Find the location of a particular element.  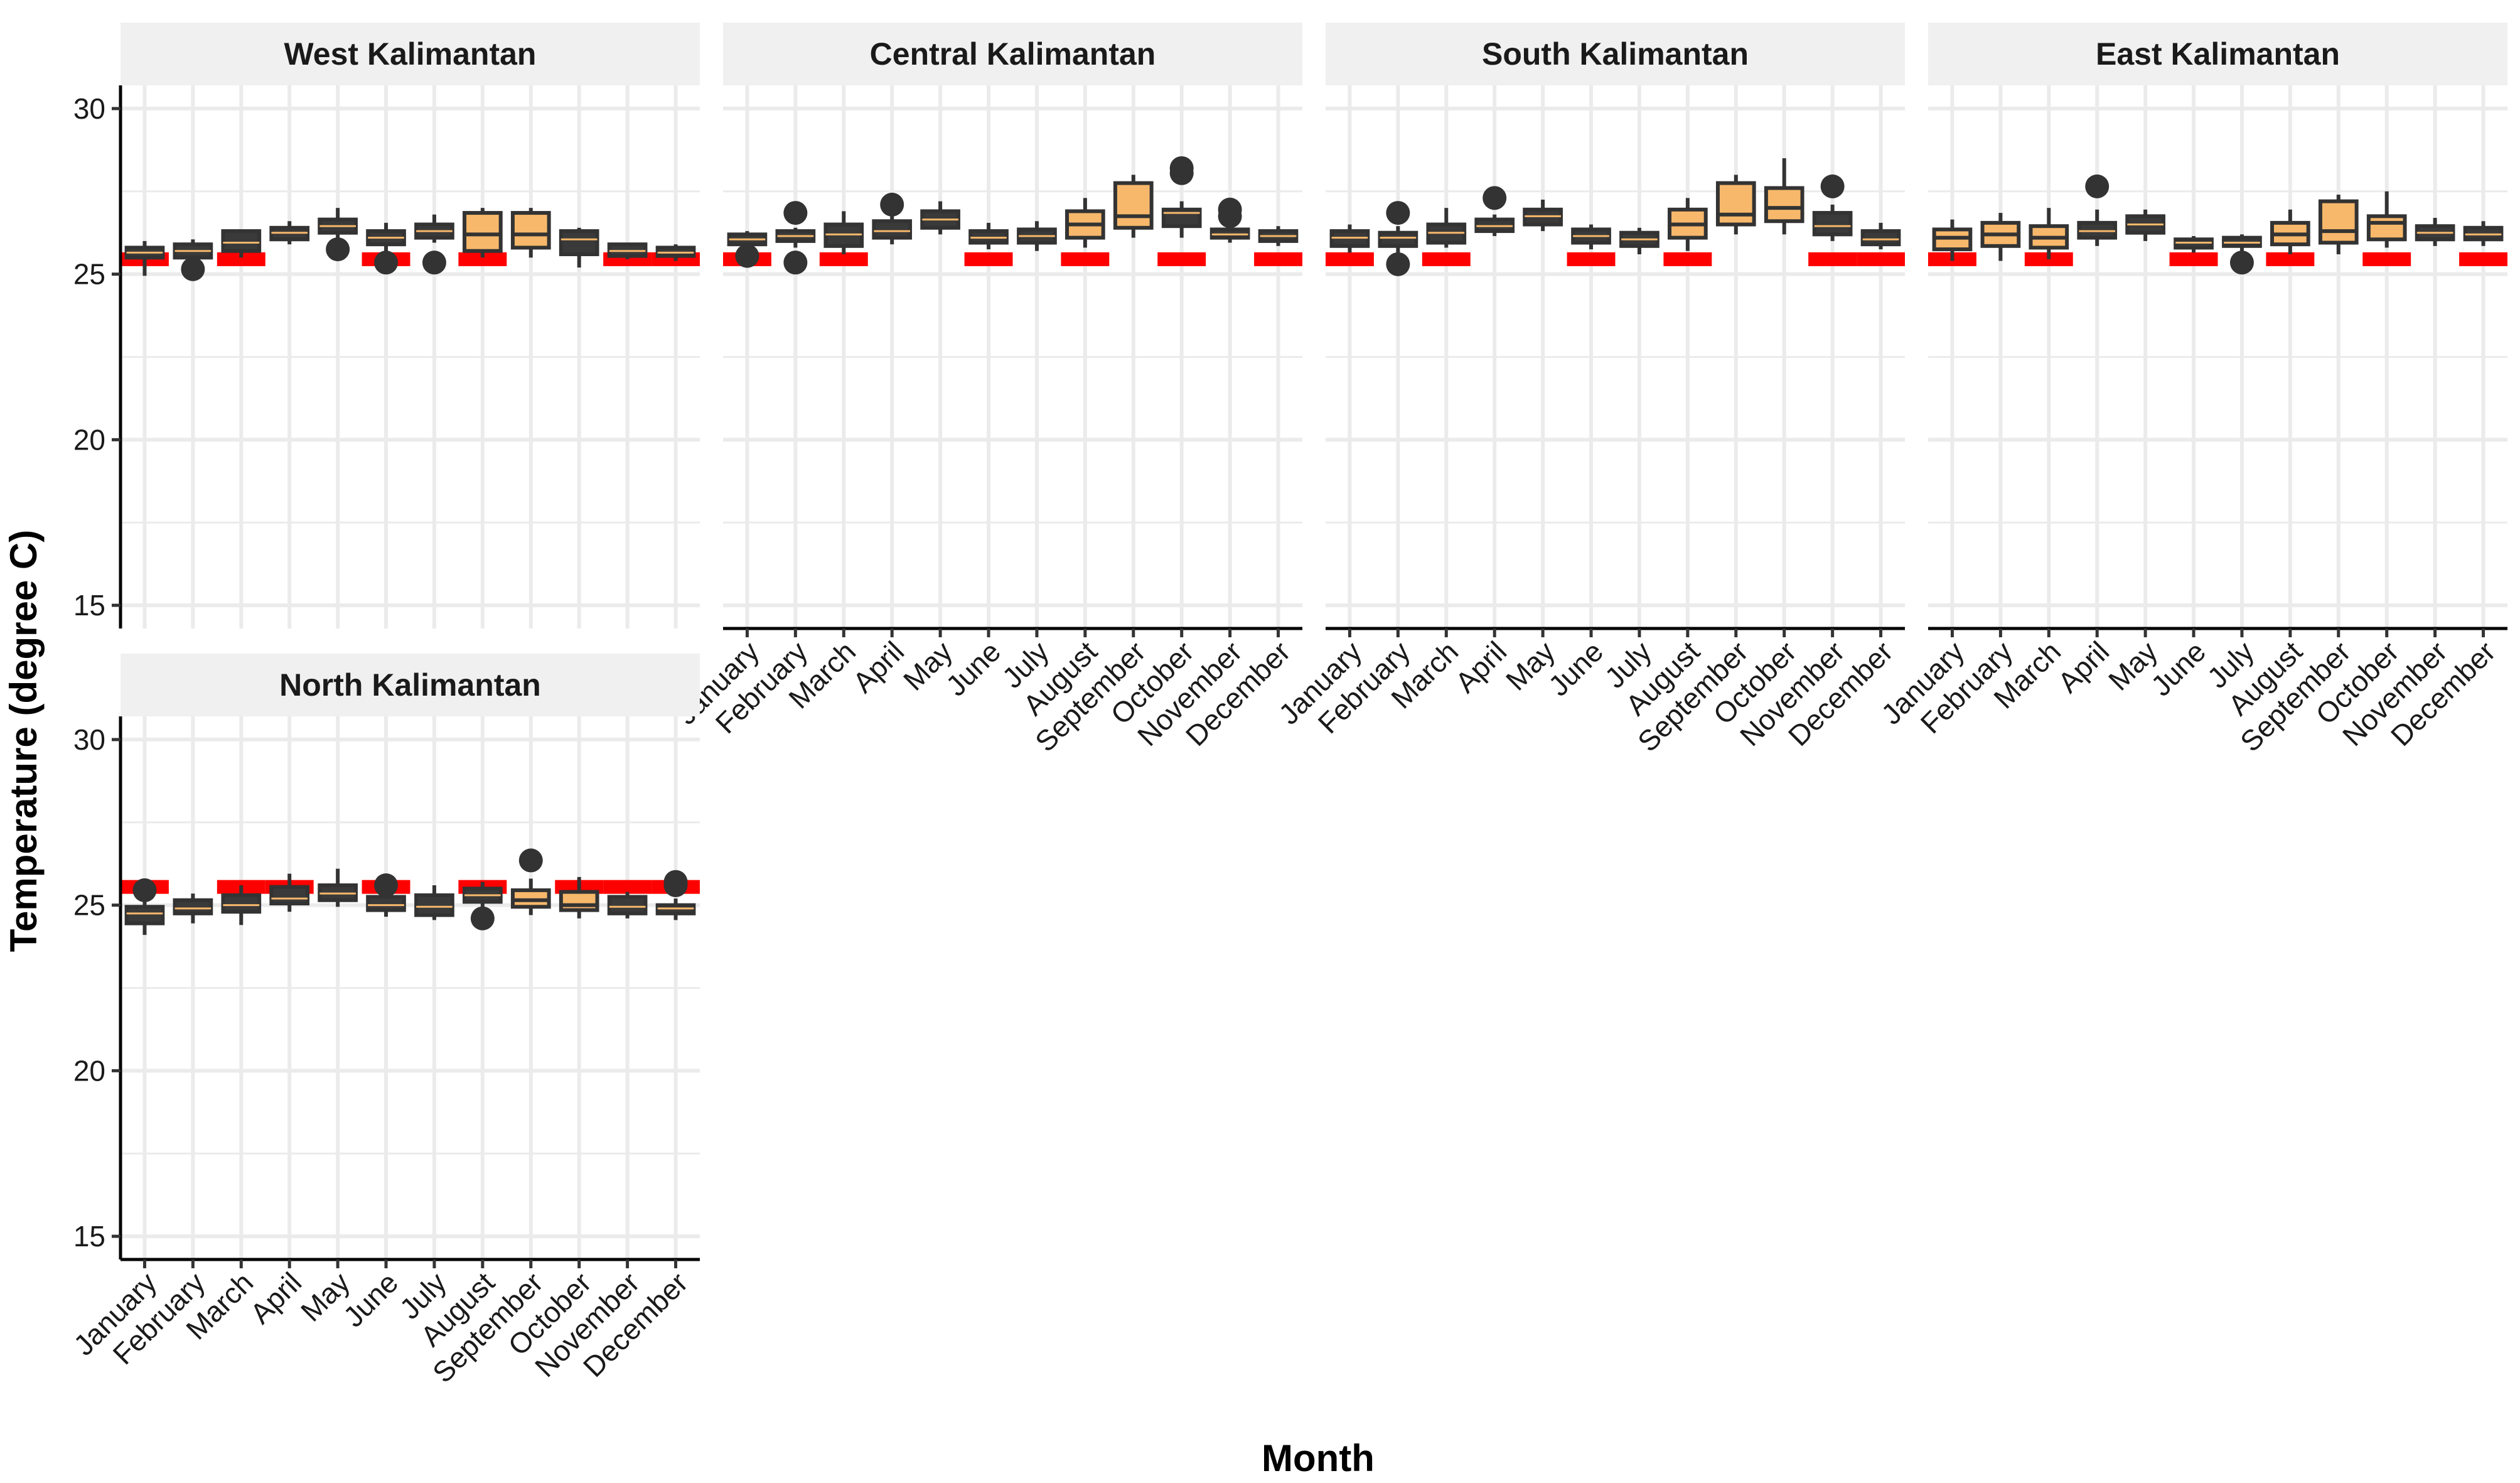

y-tick-label: 25 is located at coordinates (89, 274).